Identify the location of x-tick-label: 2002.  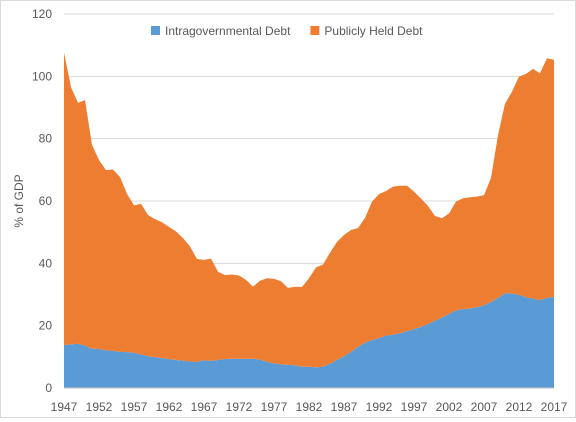
(449, 407).